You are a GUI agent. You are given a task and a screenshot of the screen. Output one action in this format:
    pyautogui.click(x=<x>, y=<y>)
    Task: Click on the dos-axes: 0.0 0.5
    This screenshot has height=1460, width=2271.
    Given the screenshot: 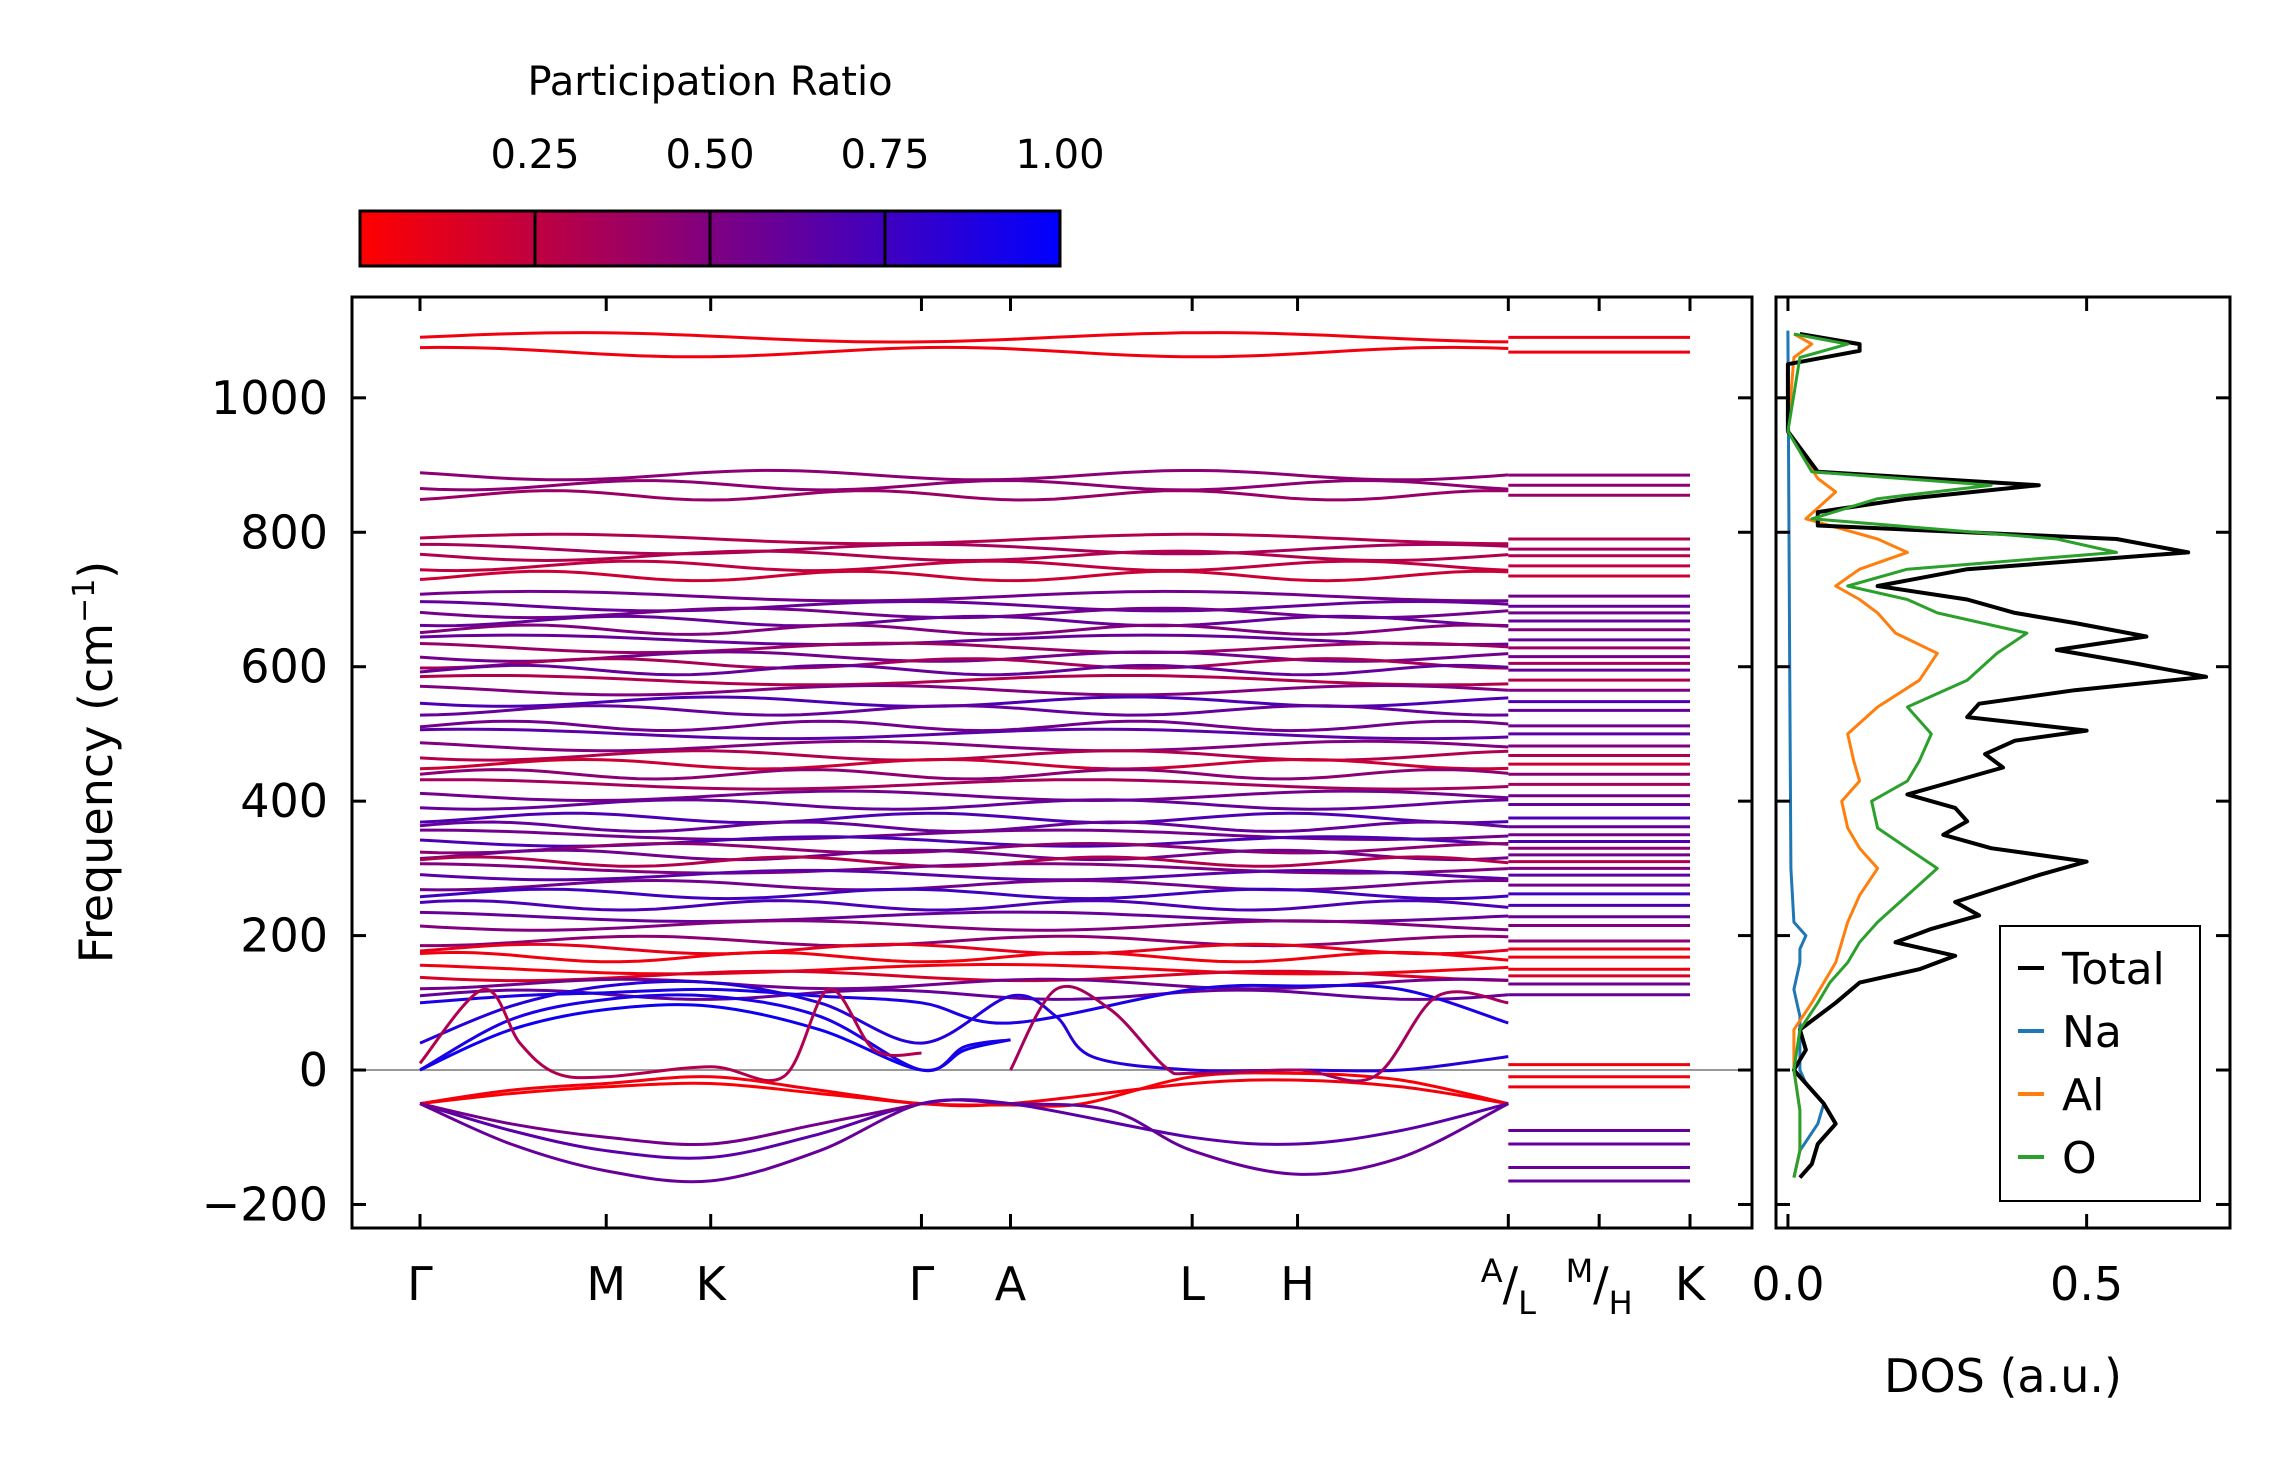 What is the action you would take?
    pyautogui.click(x=1990, y=804)
    